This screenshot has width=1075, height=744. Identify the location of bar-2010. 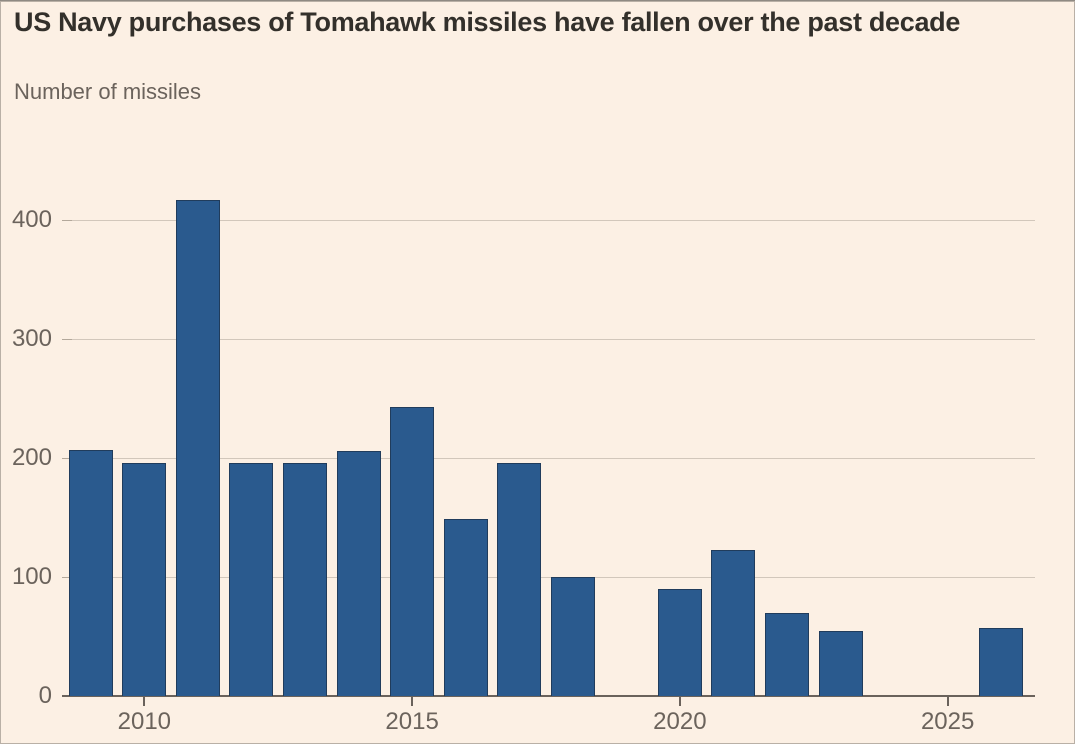
(144, 579).